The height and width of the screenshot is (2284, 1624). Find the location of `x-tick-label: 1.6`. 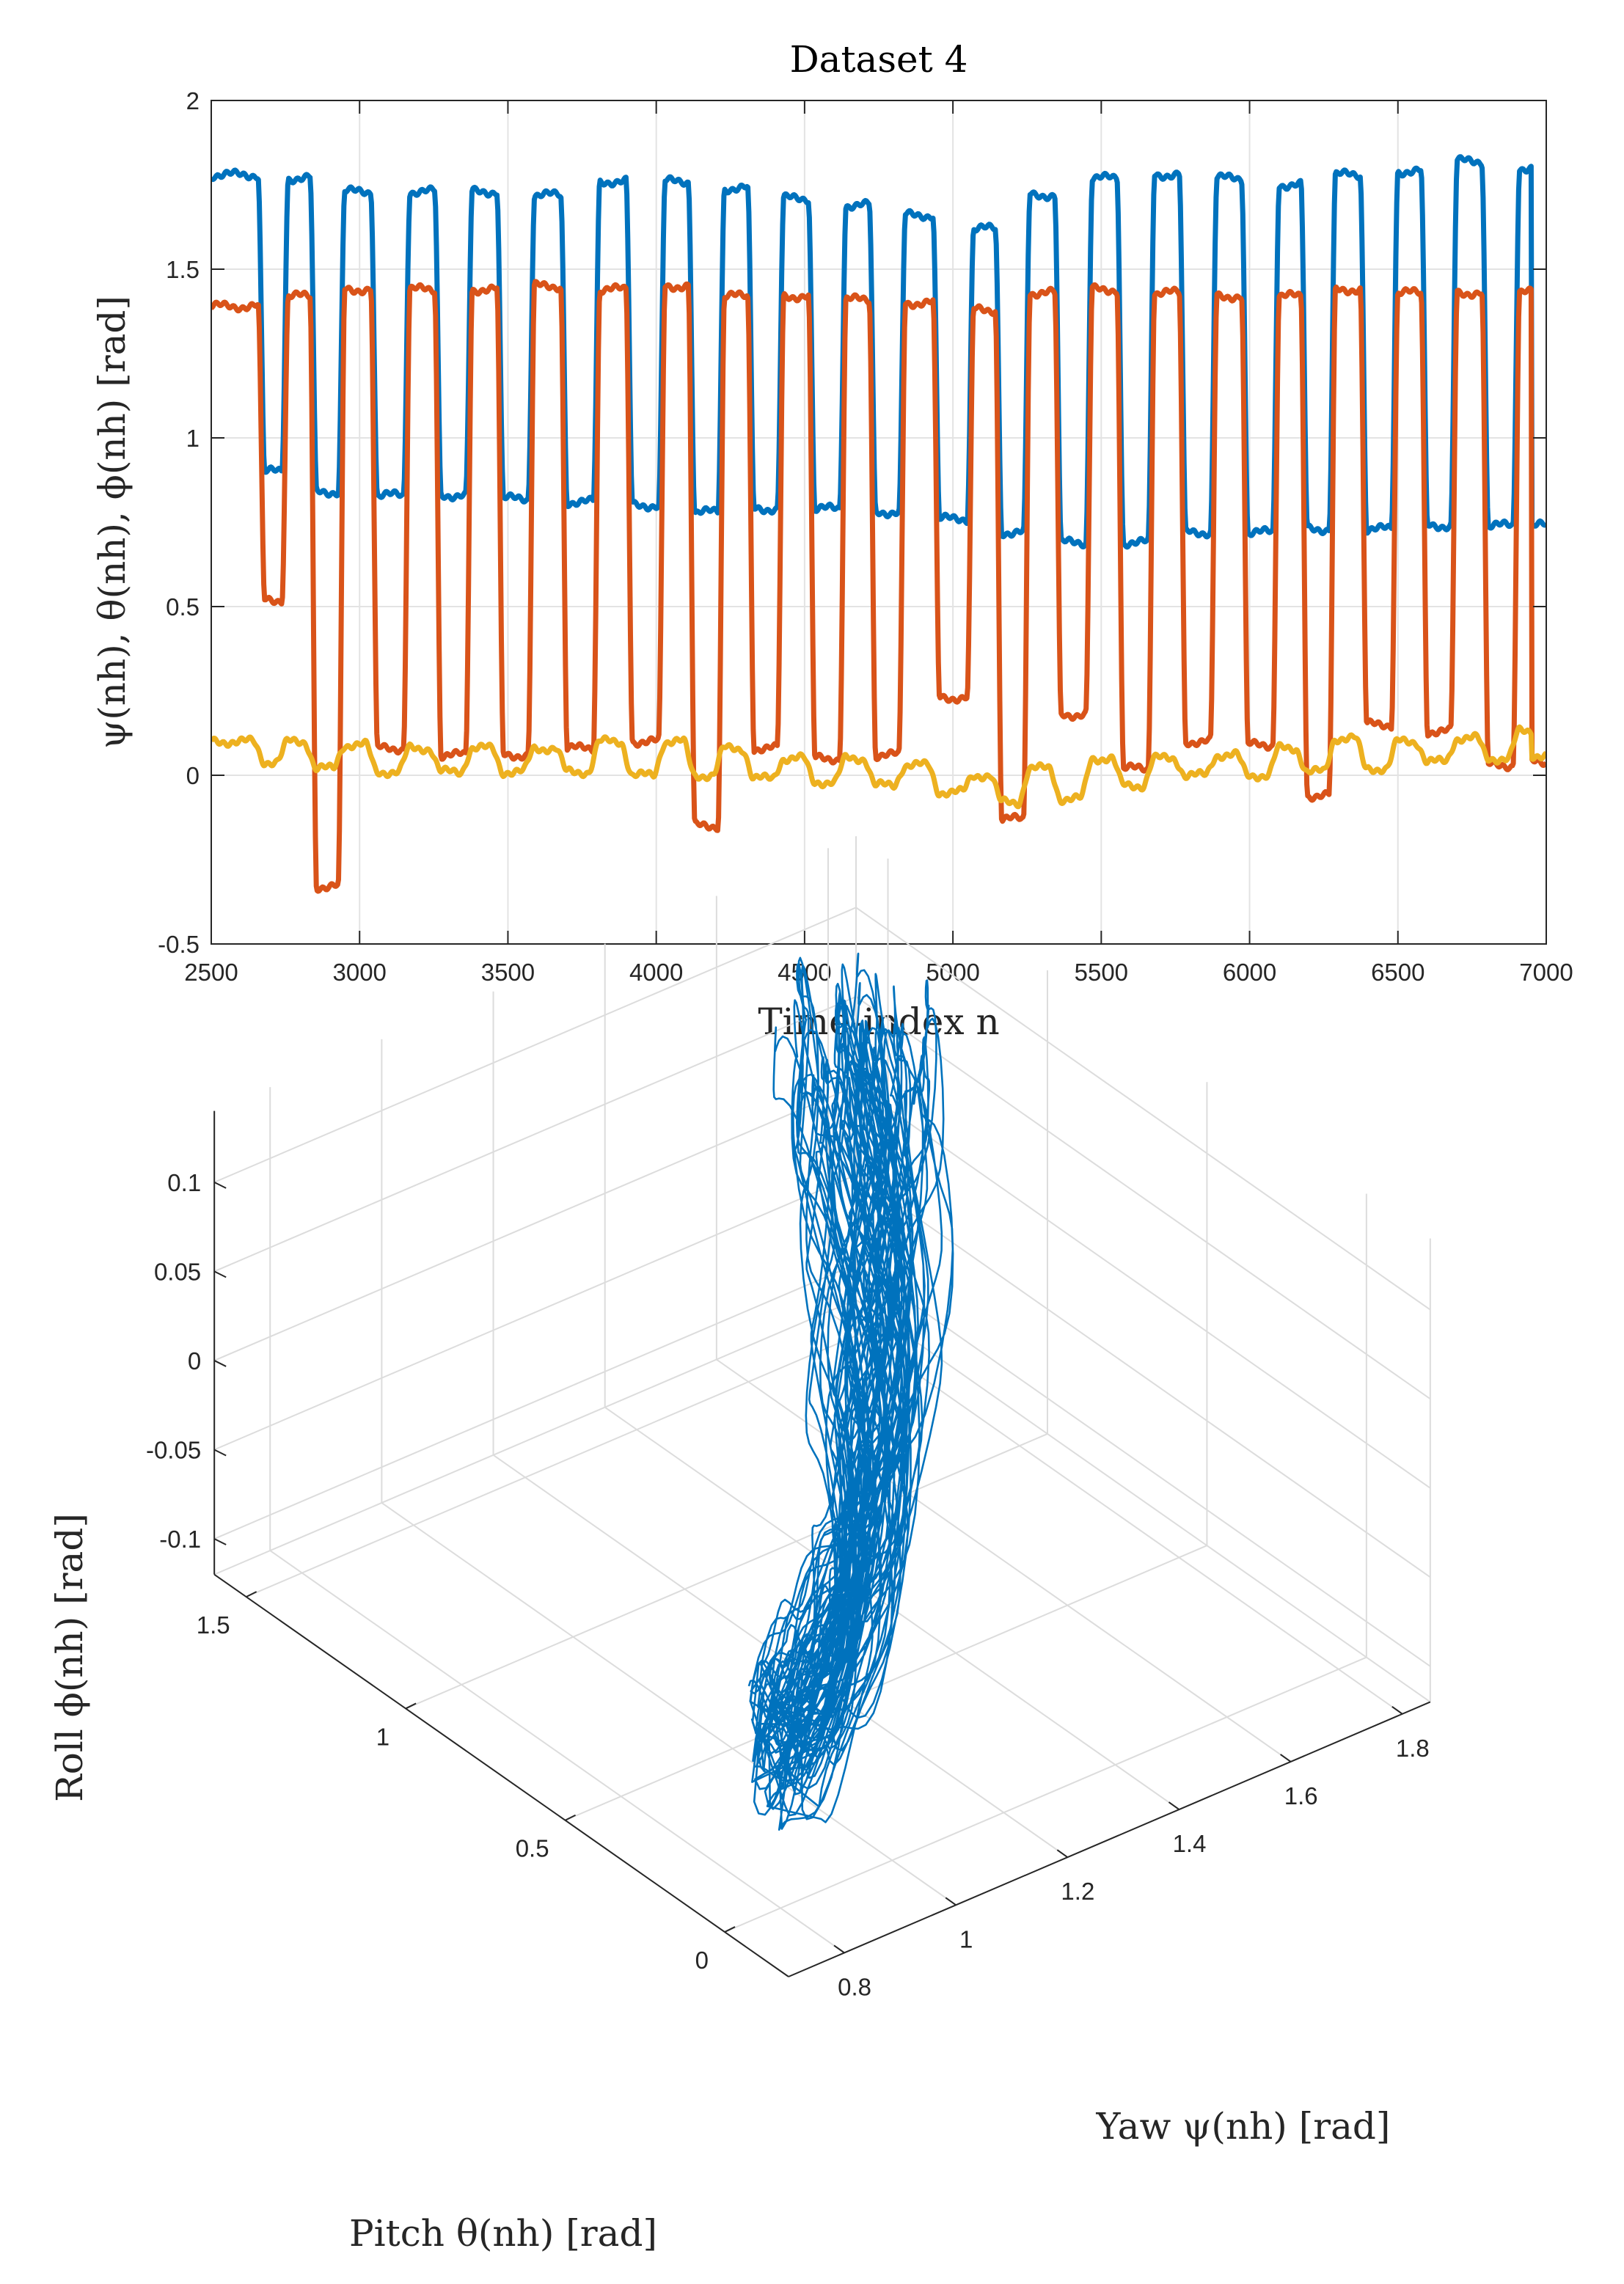

x-tick-label: 1.6 is located at coordinates (1301, 1796).